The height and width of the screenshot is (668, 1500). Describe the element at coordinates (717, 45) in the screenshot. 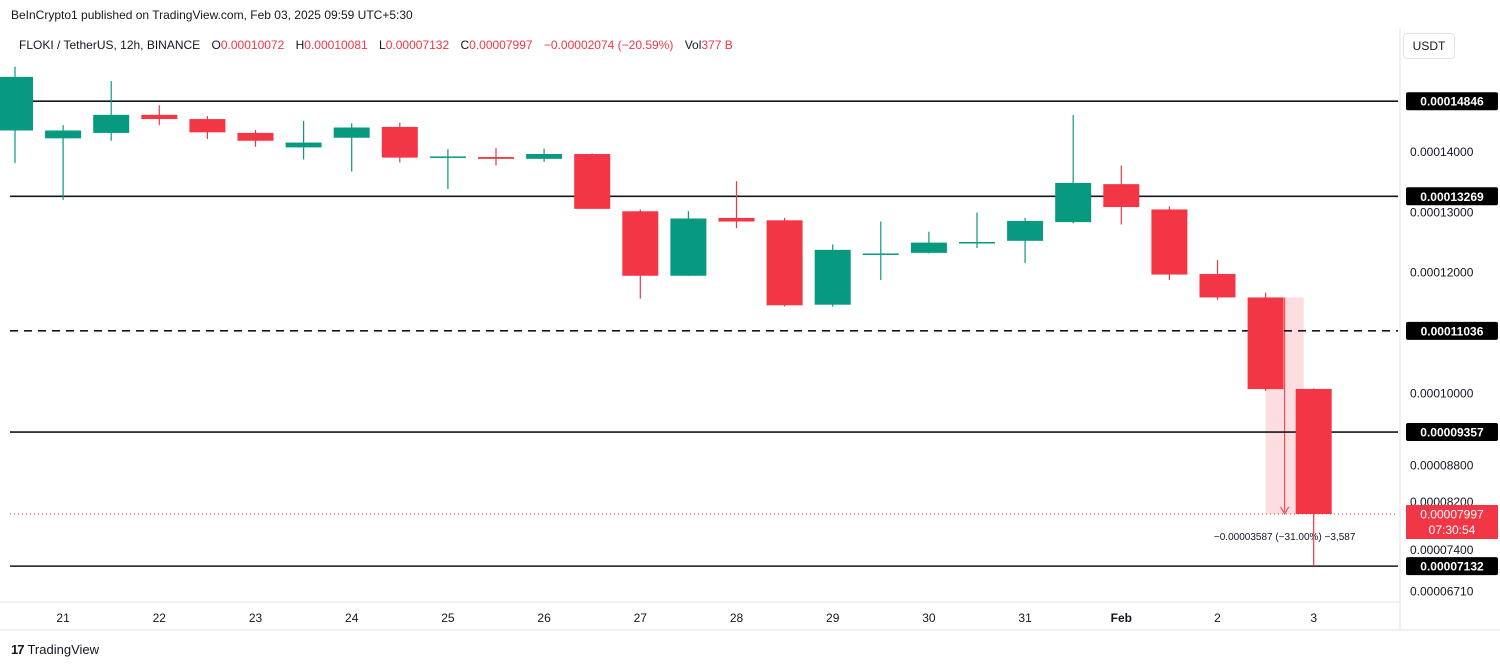

I see `volume-value: 377 B` at that location.